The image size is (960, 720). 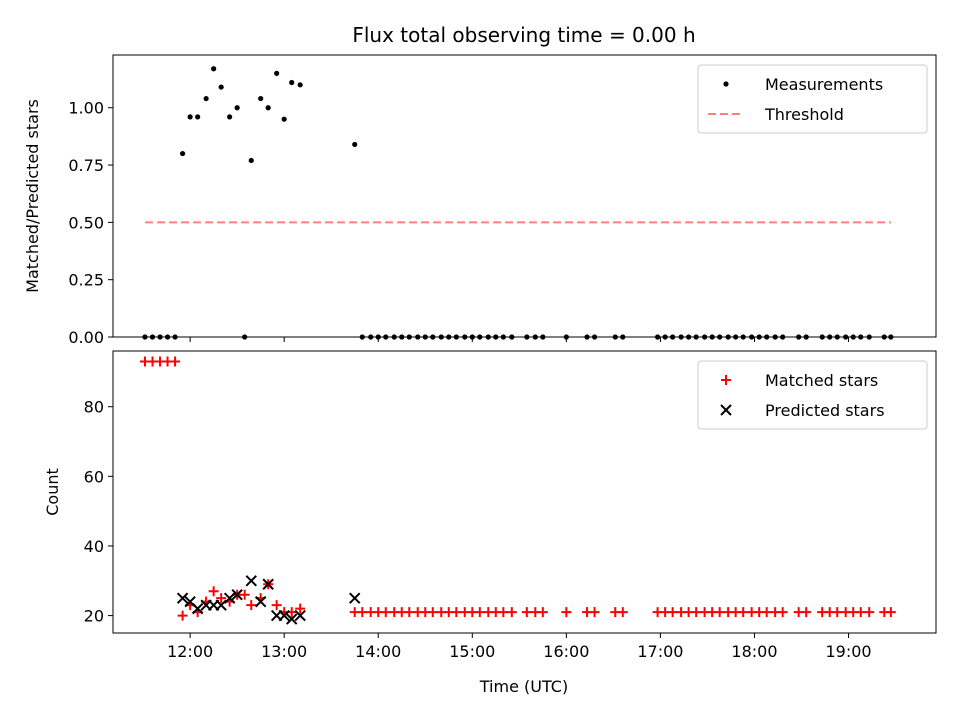 What do you see at coordinates (94, 546) in the screenshot?
I see `y-tick-label: 40` at bounding box center [94, 546].